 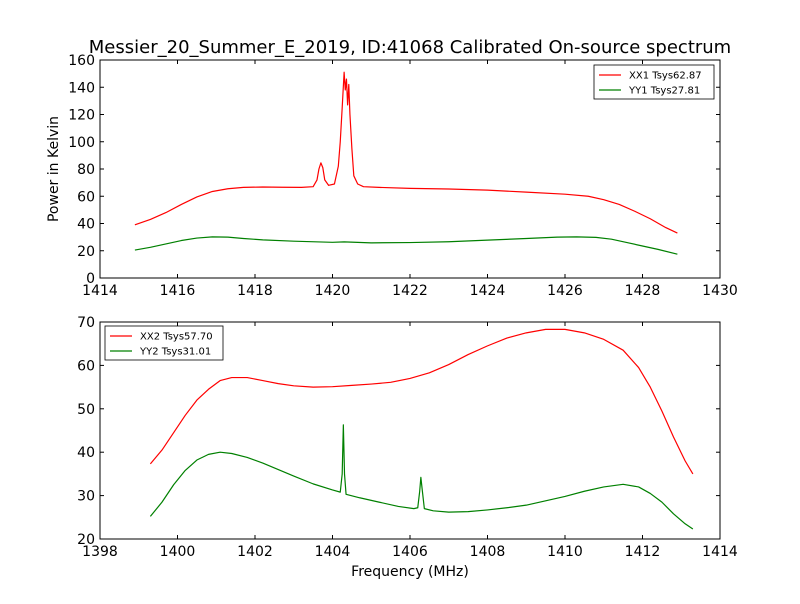 What do you see at coordinates (100, 552) in the screenshot?
I see `x-tick-label: 1398` at bounding box center [100, 552].